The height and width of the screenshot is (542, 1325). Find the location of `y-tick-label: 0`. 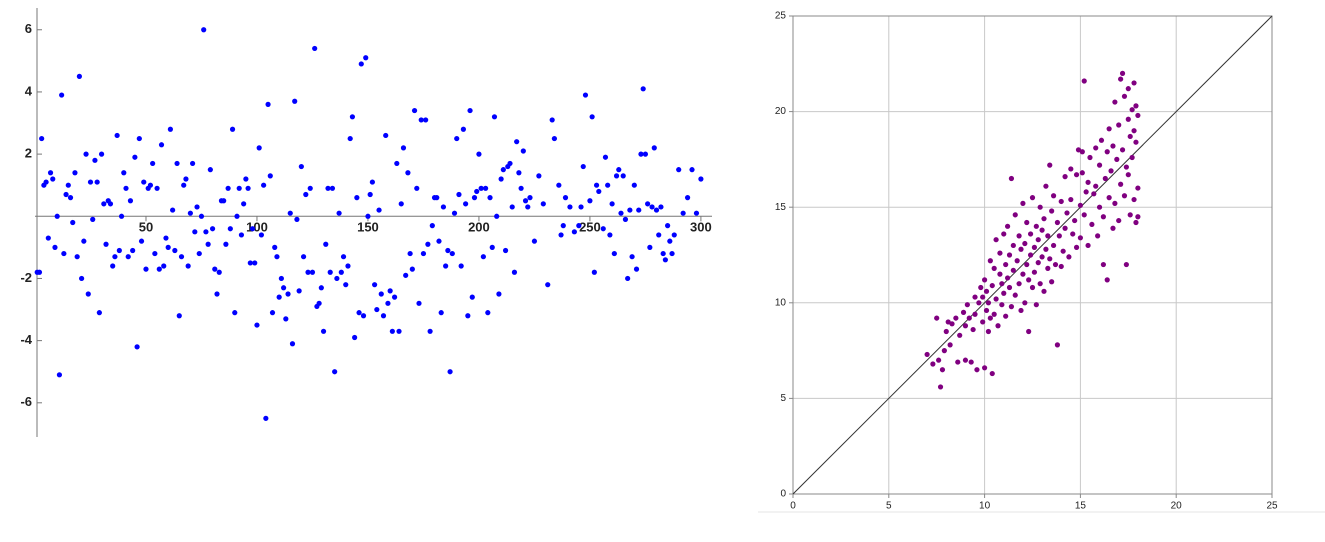

y-tick-label: 0 is located at coordinates (783, 494).